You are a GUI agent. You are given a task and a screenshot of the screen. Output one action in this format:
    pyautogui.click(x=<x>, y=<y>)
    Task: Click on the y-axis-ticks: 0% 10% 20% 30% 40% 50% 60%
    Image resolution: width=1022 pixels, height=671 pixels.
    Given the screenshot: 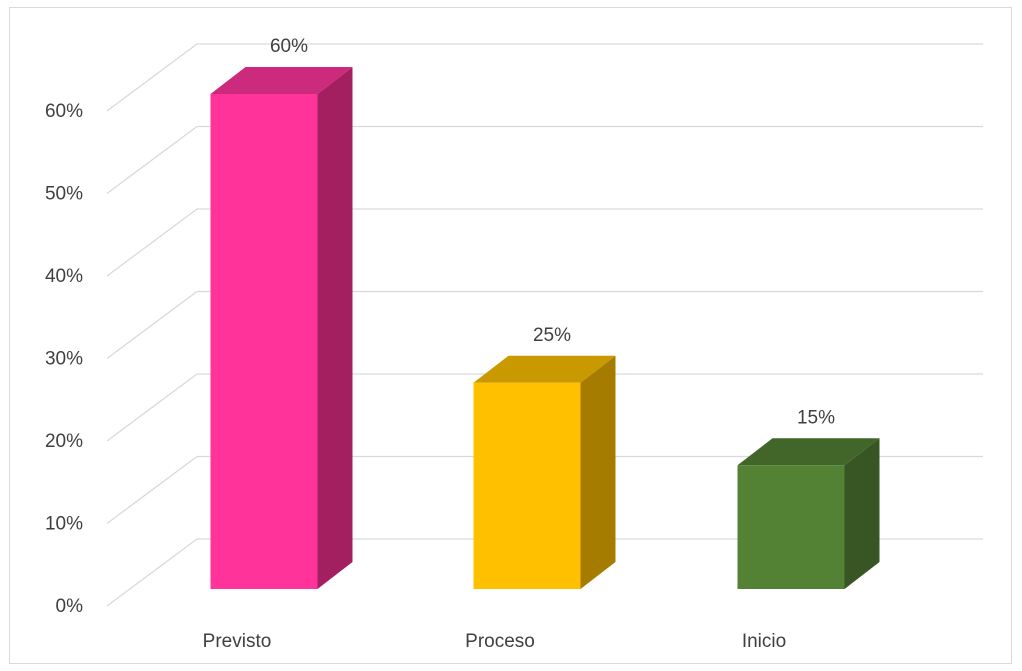 What is the action you would take?
    pyautogui.click(x=64, y=359)
    